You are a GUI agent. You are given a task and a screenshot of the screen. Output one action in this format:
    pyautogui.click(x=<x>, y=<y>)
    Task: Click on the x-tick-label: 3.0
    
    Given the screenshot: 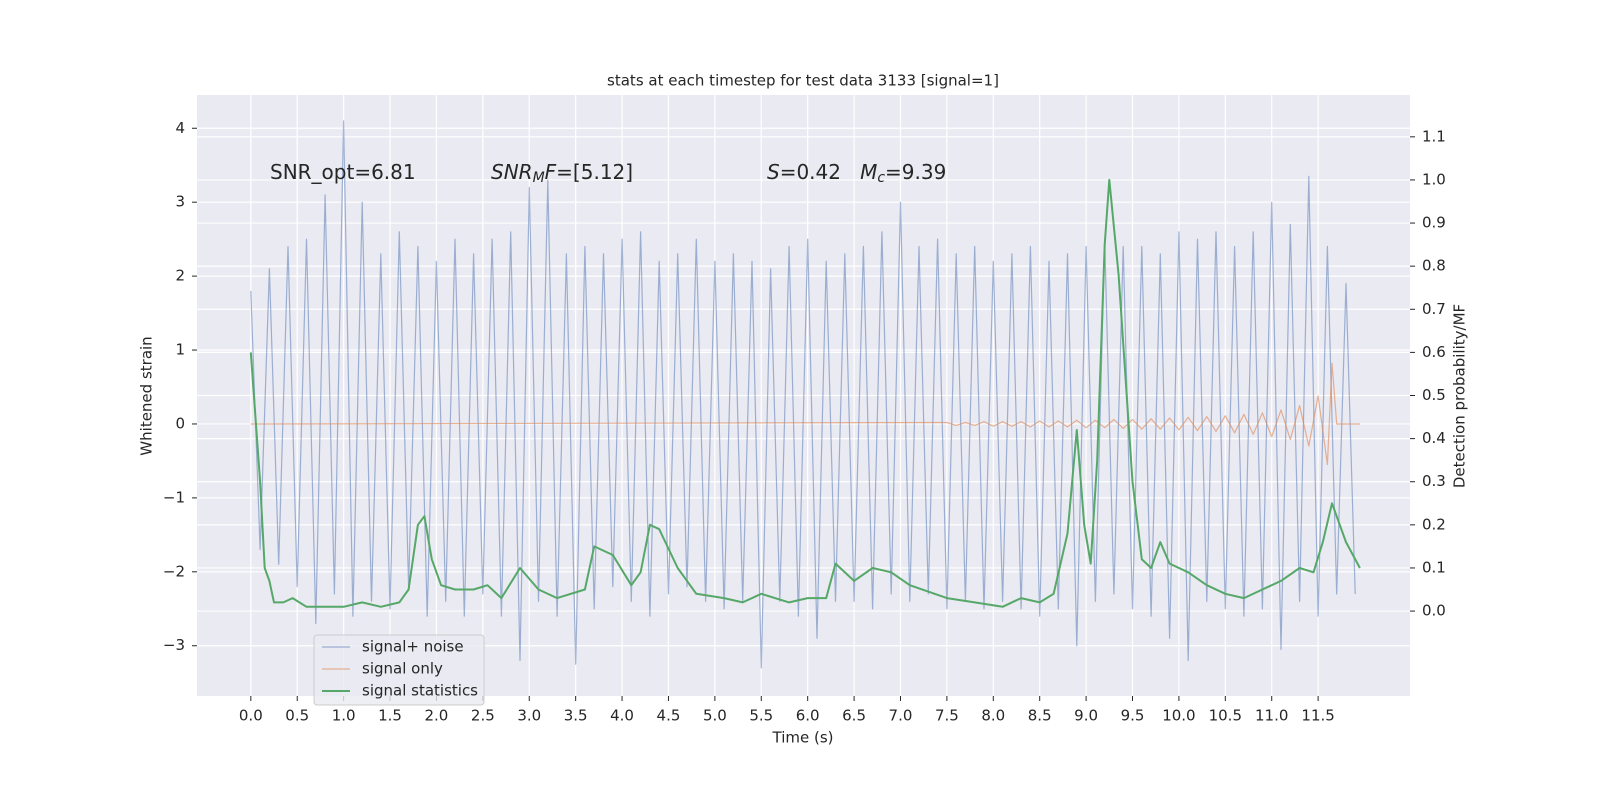 What is the action you would take?
    pyautogui.click(x=529, y=716)
    